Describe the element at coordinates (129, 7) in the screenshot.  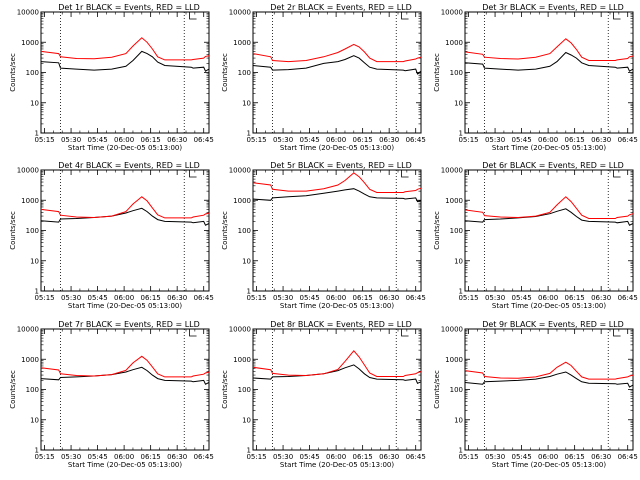
I see `panel-title: Det 1r BLACK = Events, RED = LLD` at that location.